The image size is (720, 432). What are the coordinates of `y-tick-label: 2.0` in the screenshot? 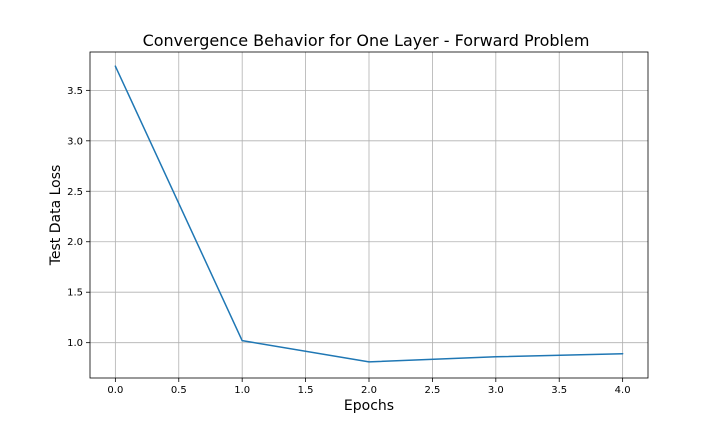 It's located at (75, 242).